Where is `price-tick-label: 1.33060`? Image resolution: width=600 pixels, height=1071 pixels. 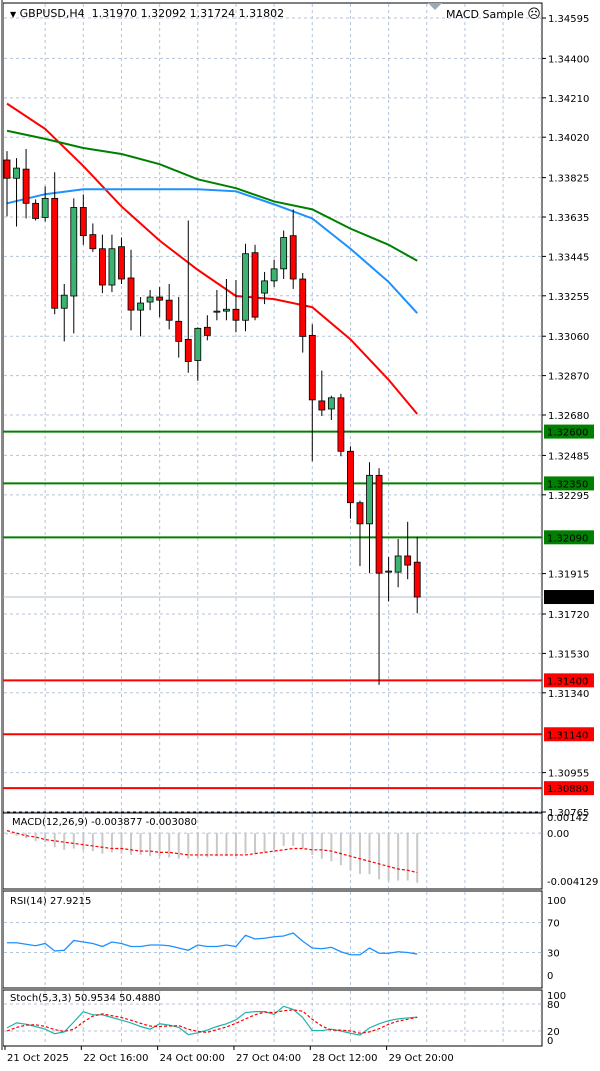 price-tick-label: 1.33060 is located at coordinates (568, 337).